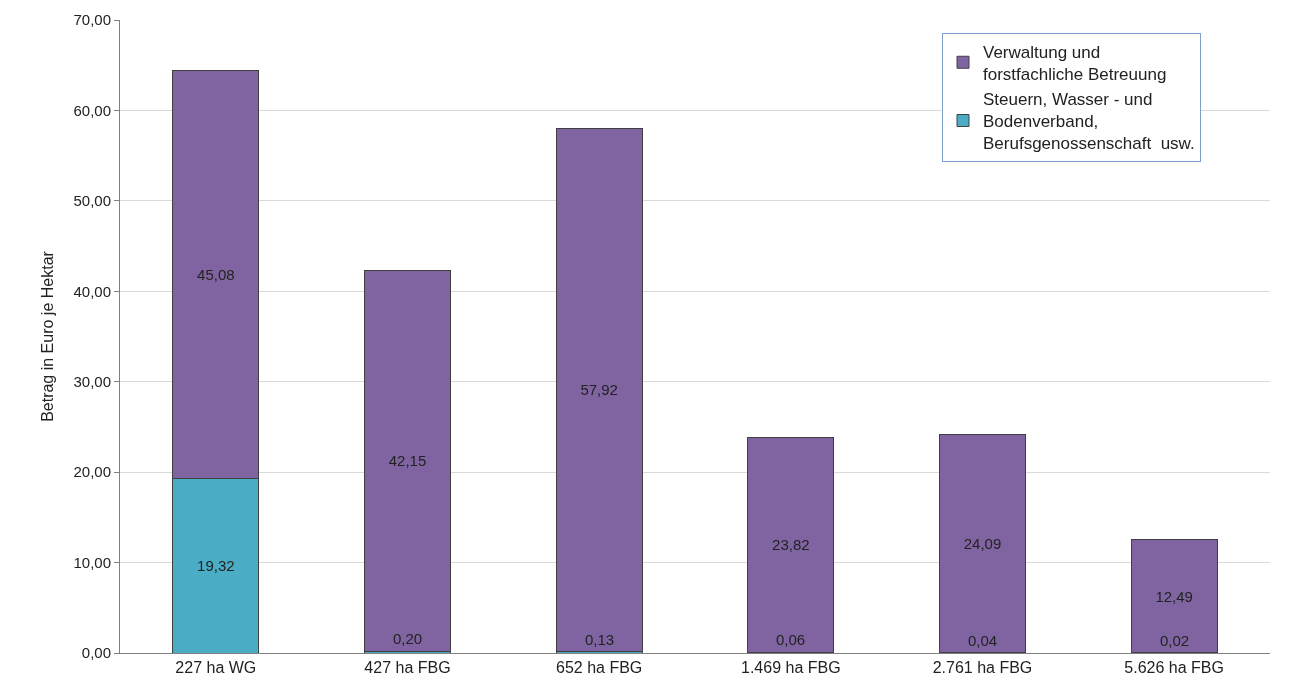 This screenshot has width=1310, height=698. What do you see at coordinates (407, 668) in the screenshot?
I see `x-tick-label: 427 ha FBG` at bounding box center [407, 668].